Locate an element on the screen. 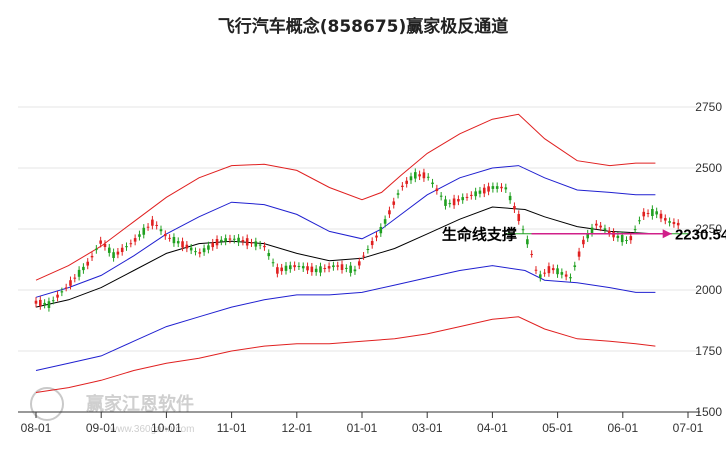 The image size is (726, 450). watermark-url: www.360gann.com is located at coordinates (152, 429).